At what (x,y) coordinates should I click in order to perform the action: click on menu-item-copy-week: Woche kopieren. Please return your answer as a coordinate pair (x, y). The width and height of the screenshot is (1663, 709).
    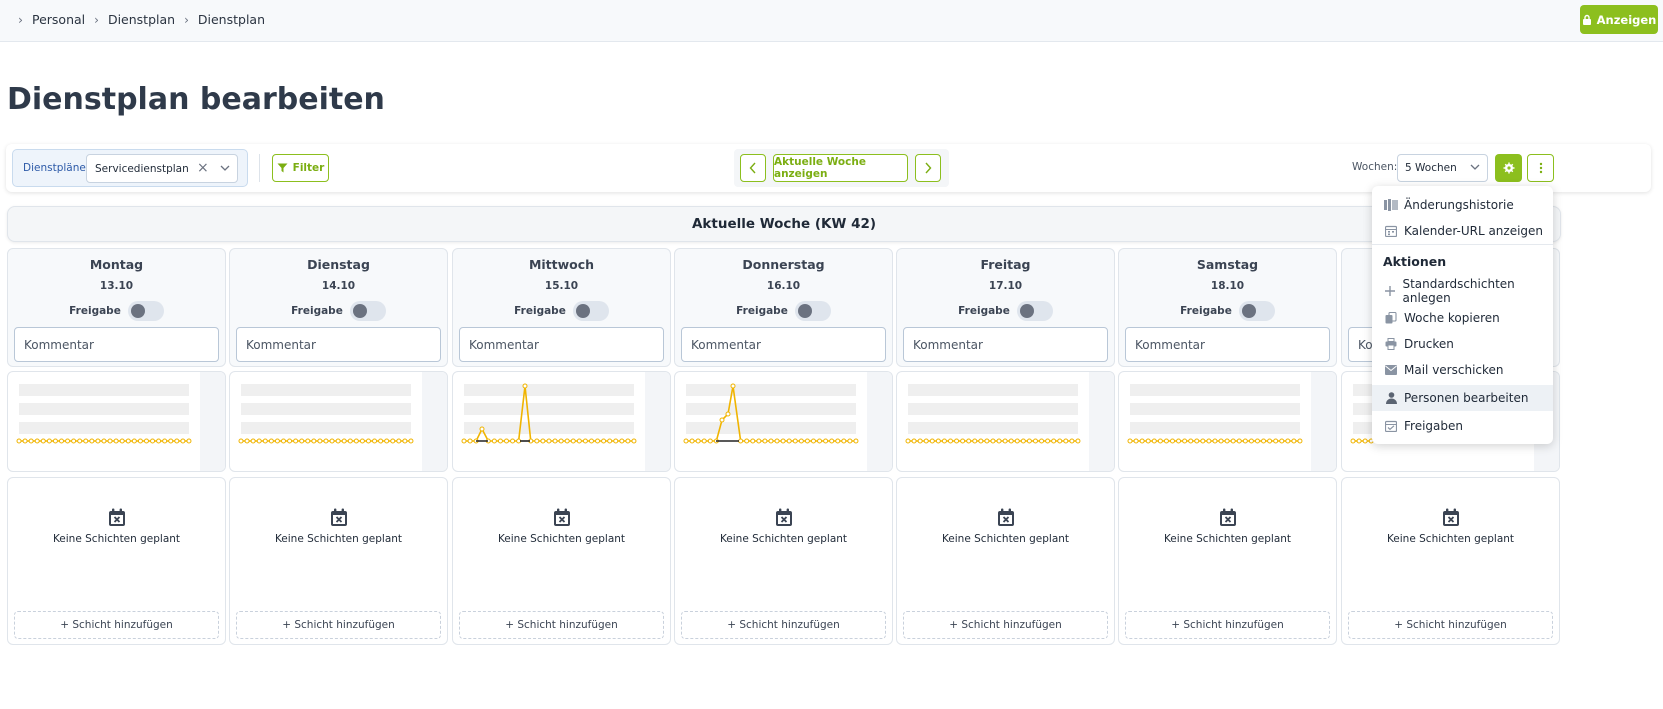
    Looking at the image, I should click on (1462, 318).